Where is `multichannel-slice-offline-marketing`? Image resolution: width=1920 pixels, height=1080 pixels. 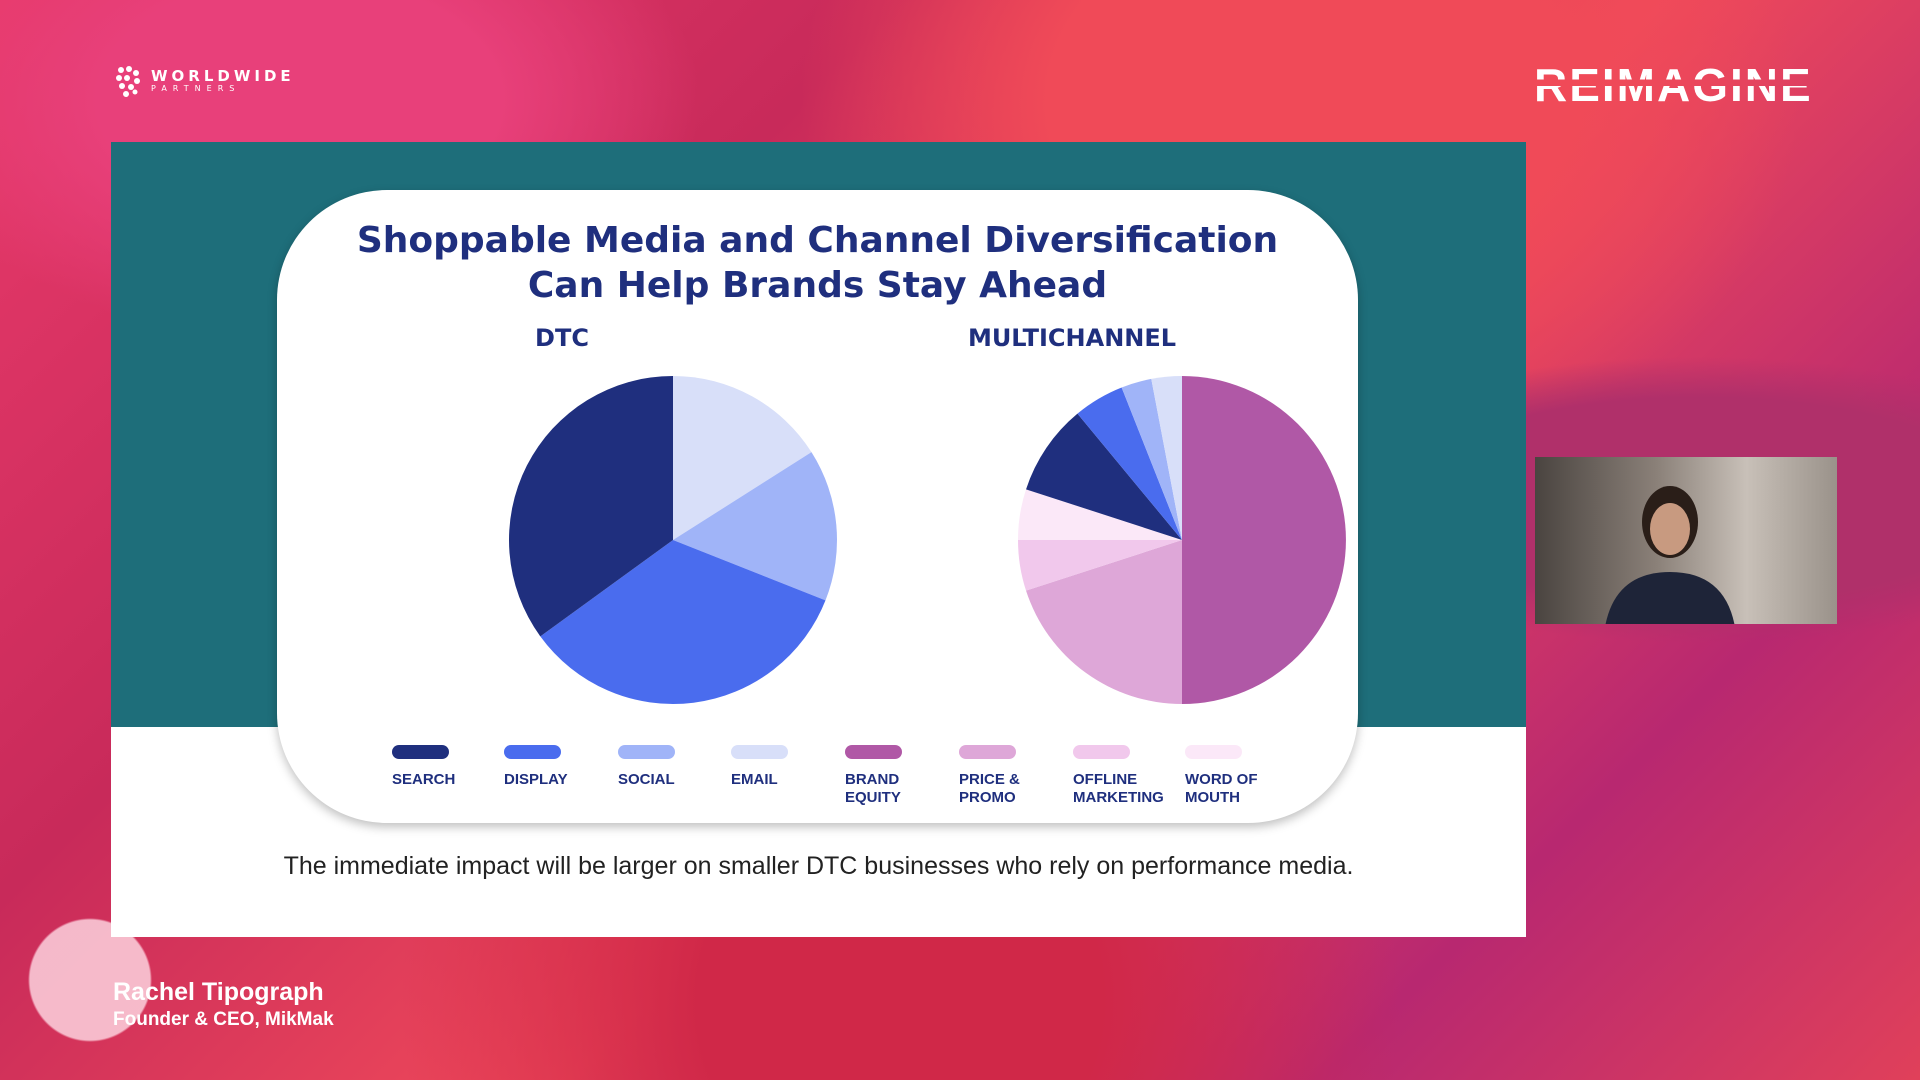 multichannel-slice-offline-marketing is located at coordinates (1100, 565).